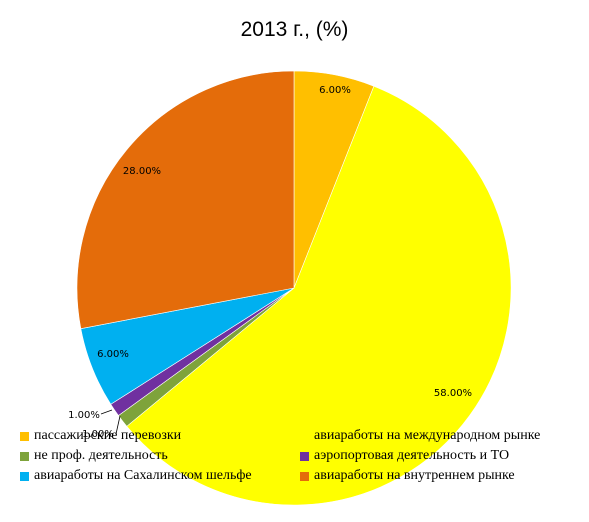 Image resolution: width=589 pixels, height=522 pixels. Describe the element at coordinates (335, 90) in the screenshot. I see `data-label-0: 6.00%` at that location.